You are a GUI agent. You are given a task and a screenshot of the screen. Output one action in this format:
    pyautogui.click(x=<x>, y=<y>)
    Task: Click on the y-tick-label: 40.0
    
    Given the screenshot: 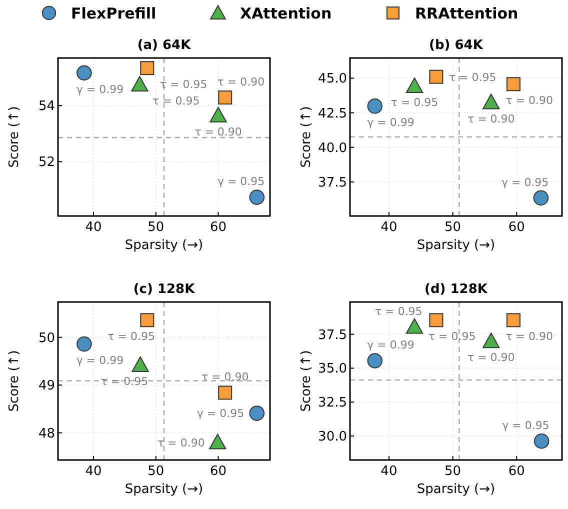 What is the action you would take?
    pyautogui.click(x=332, y=148)
    